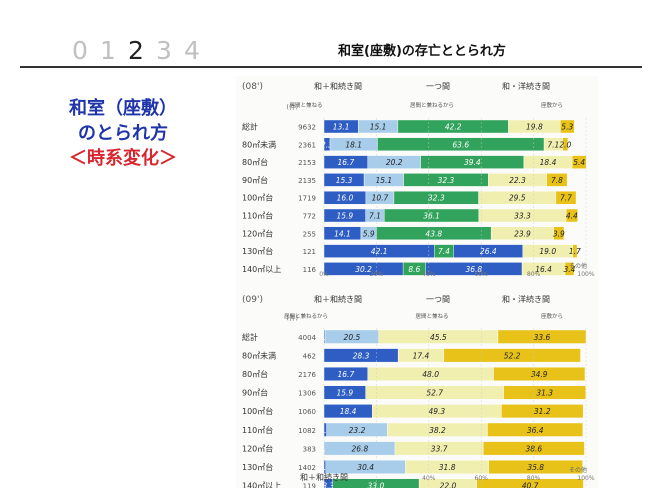 The width and height of the screenshot is (665, 500). I want to click on chart0-count-label: 2135, so click(307, 181).